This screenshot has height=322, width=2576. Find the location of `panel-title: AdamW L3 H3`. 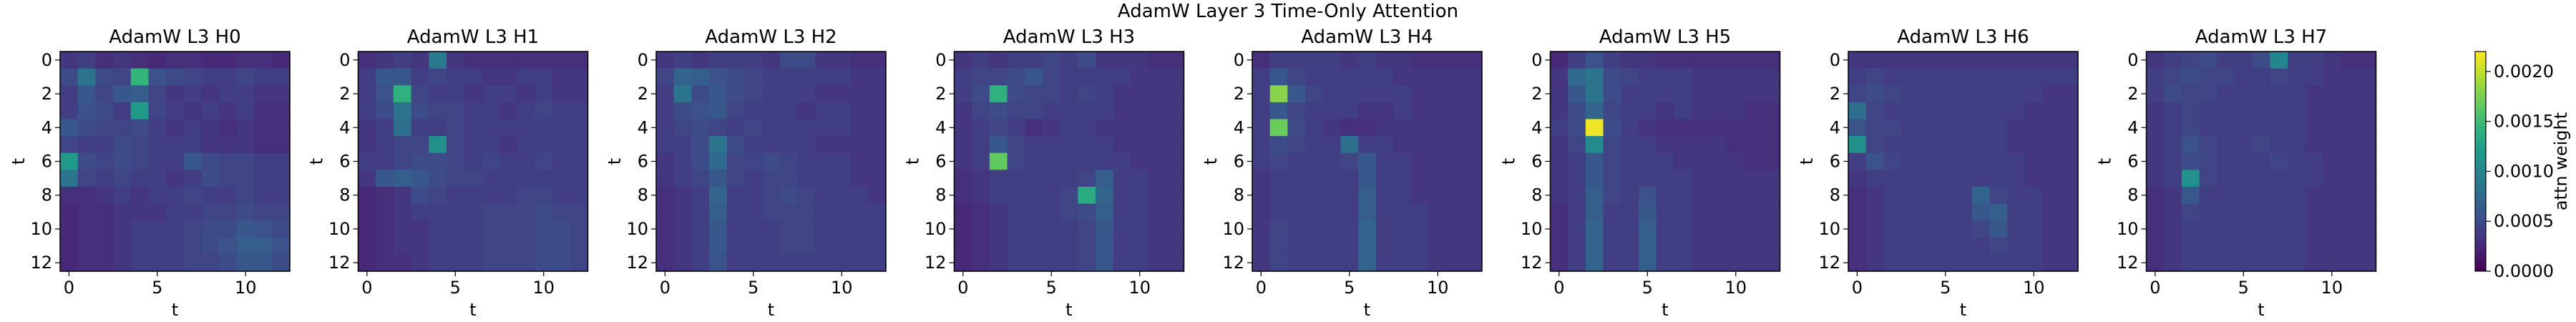

panel-title: AdamW L3 H3 is located at coordinates (1069, 37).